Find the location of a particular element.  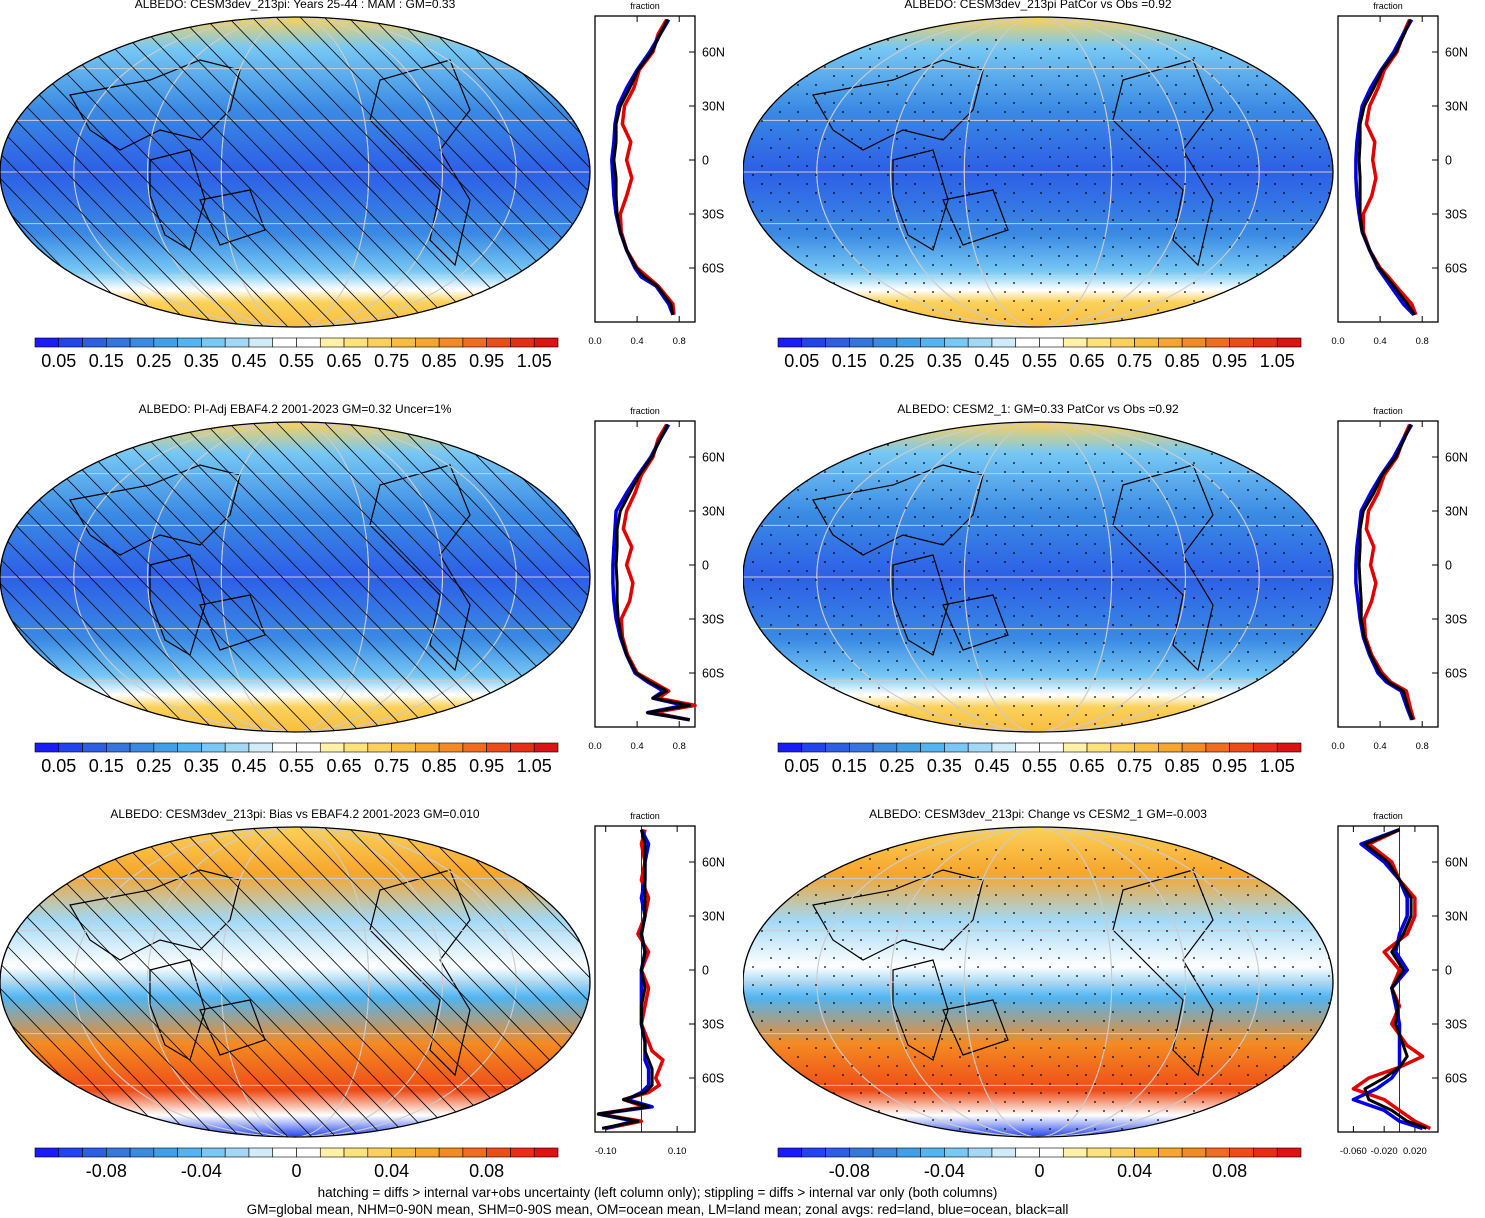

zonal-profile: fraction 0.0 0.4 0.8 60N 30N 0 30S 60S is located at coordinates (1399, 174).